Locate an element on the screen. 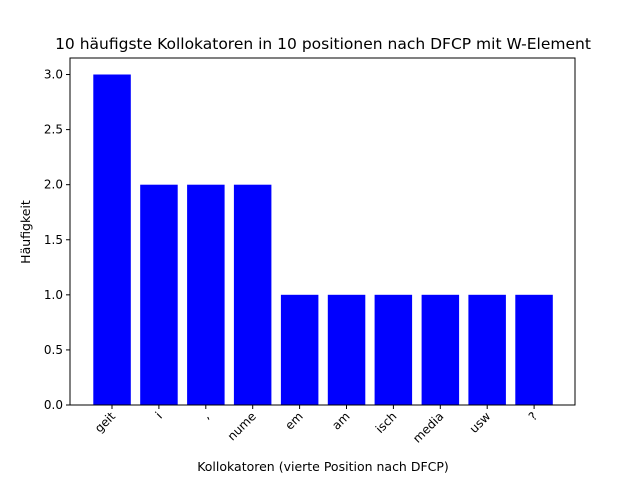  y-tick-label: 3.0 is located at coordinates (53, 75).